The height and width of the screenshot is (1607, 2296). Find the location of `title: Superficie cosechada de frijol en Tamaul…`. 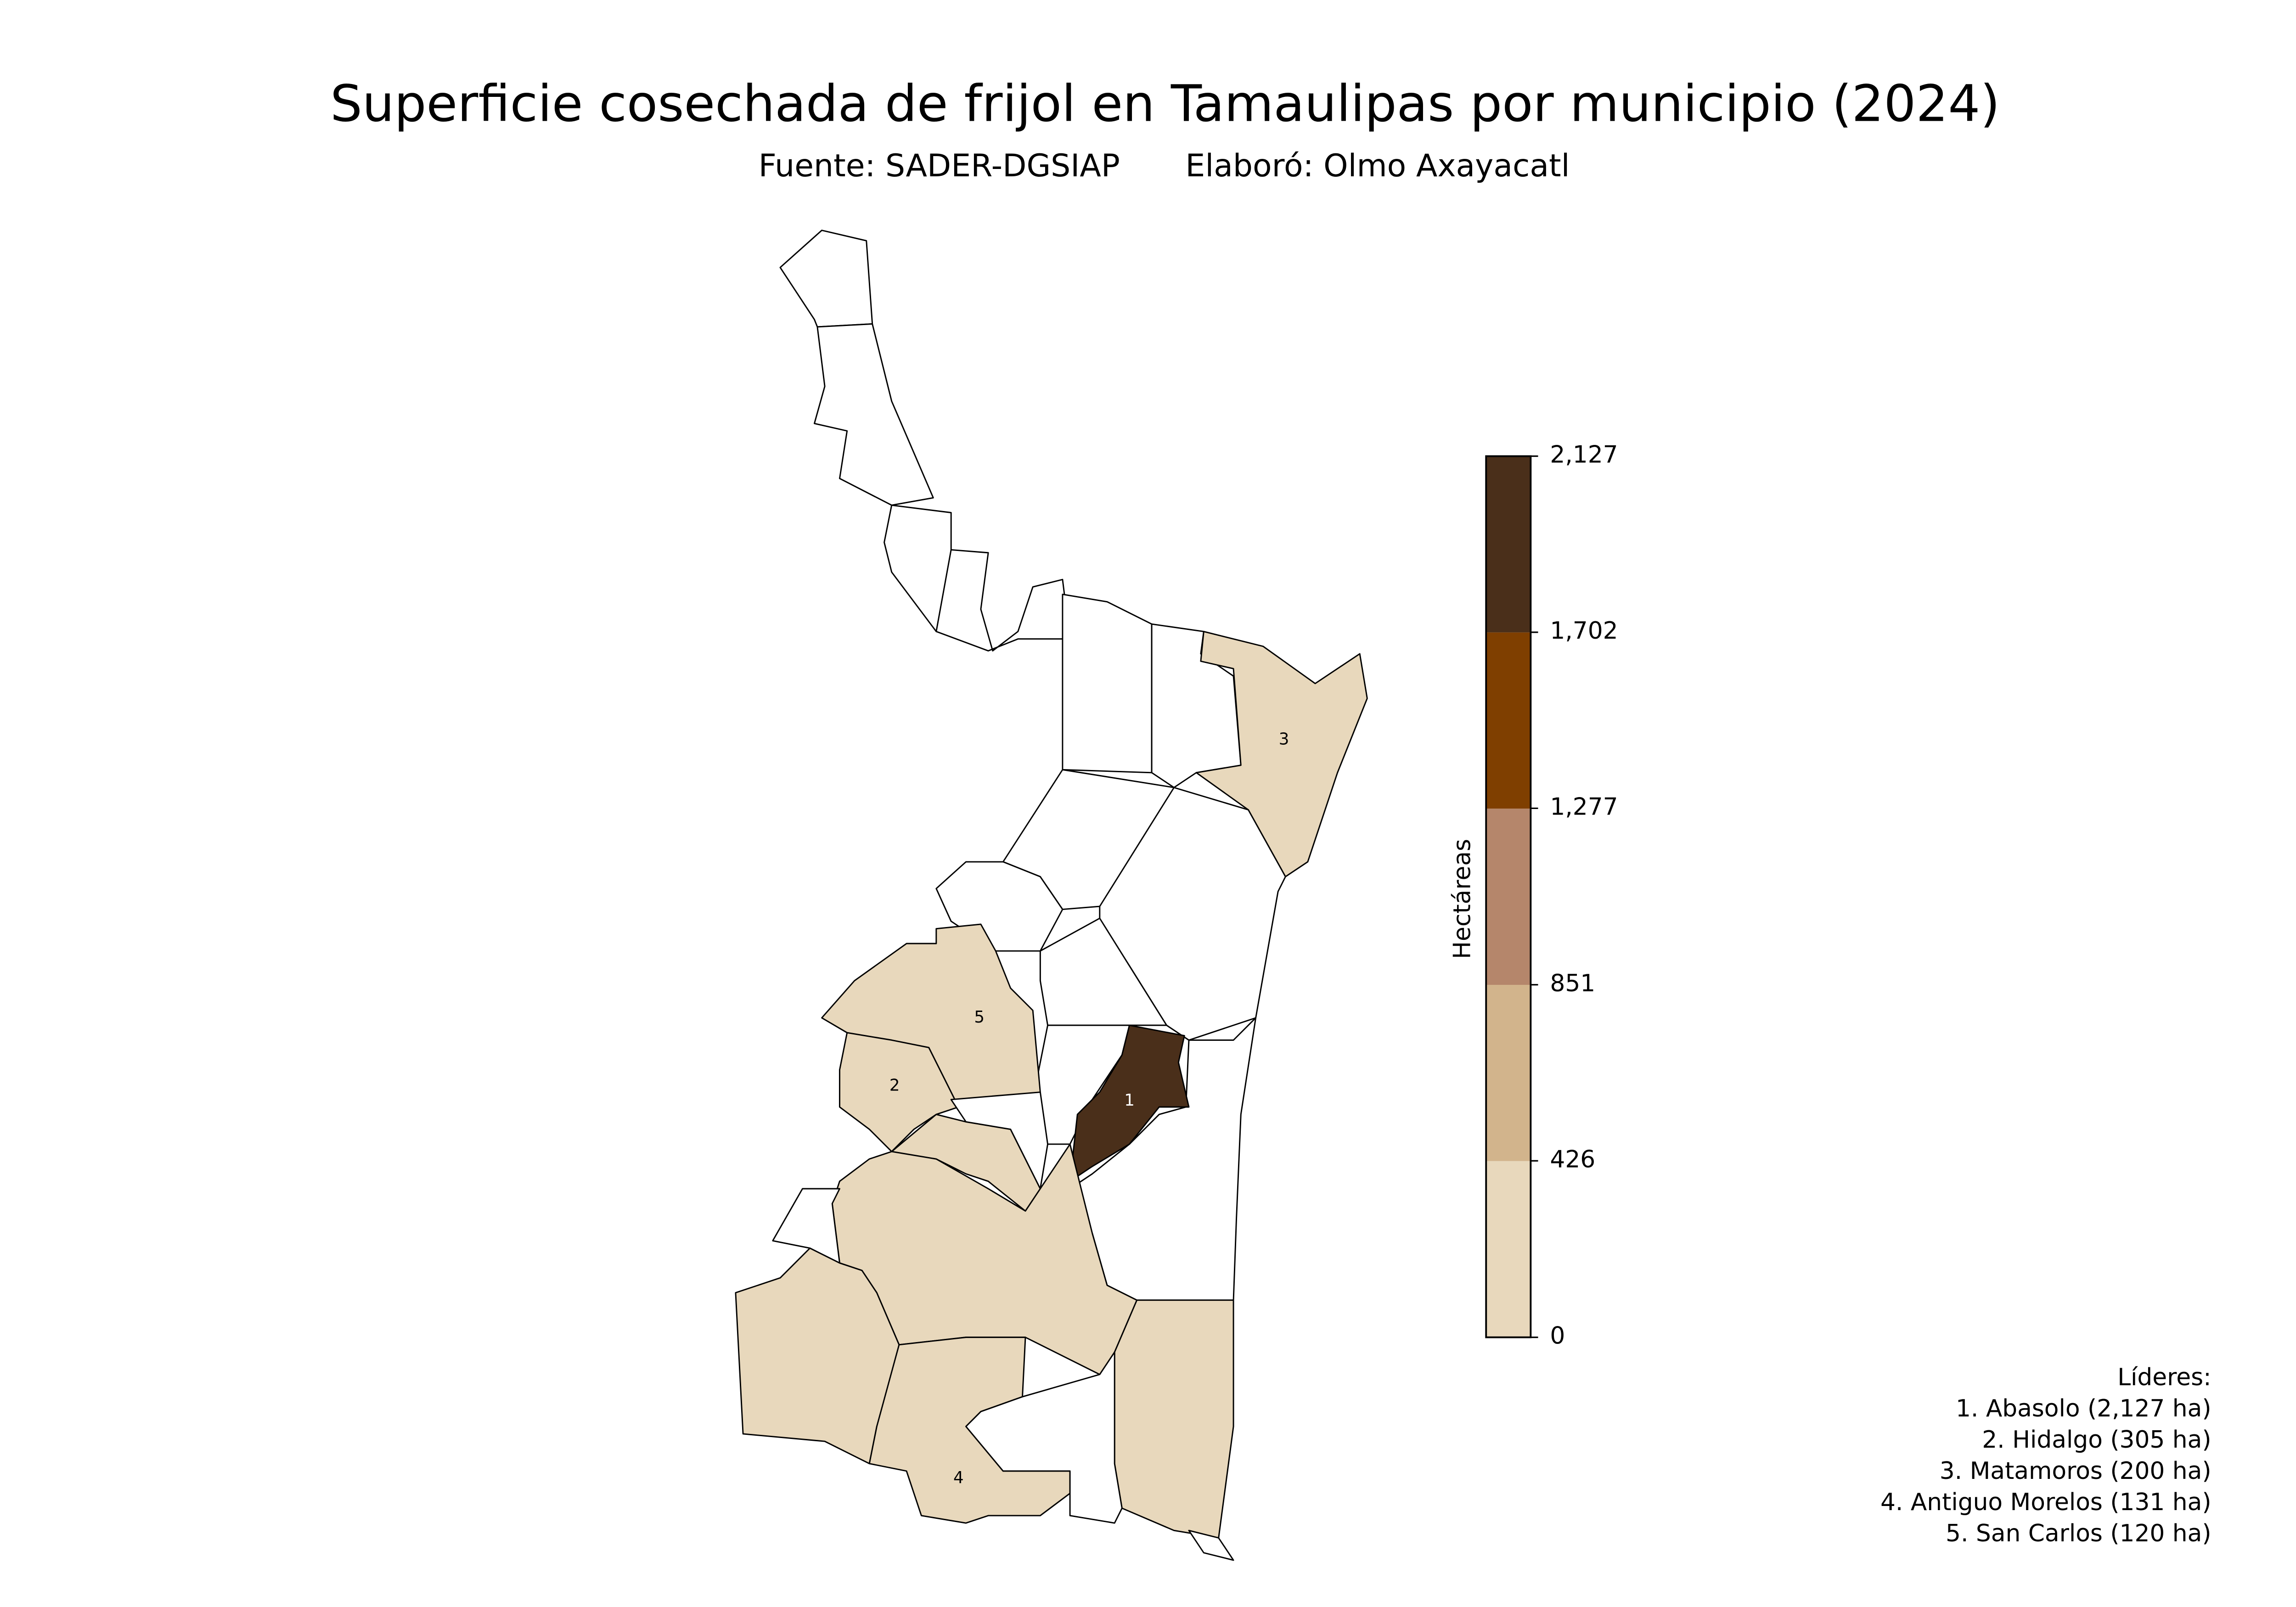

title: Superficie cosechada de frijol en Tamaul… is located at coordinates (1165, 103).